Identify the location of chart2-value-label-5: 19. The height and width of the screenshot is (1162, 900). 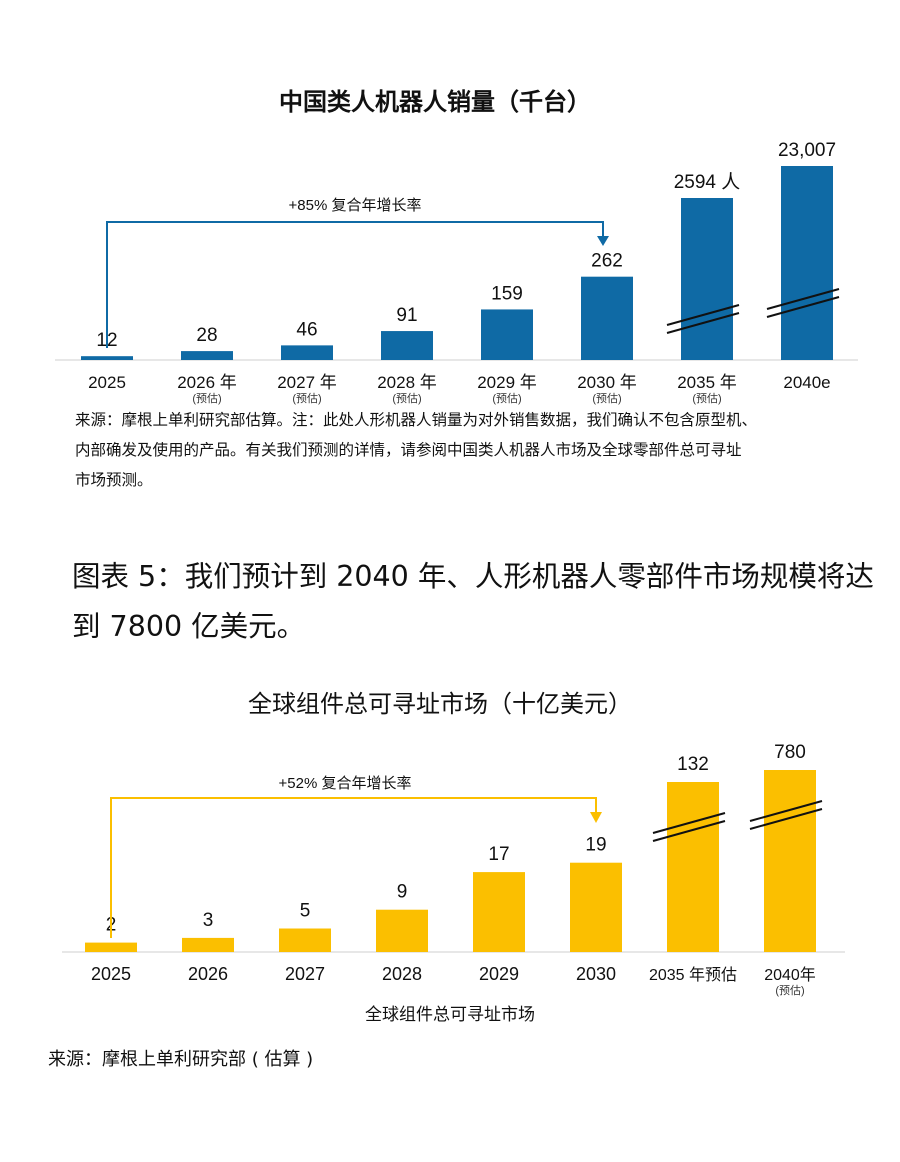
(595, 845).